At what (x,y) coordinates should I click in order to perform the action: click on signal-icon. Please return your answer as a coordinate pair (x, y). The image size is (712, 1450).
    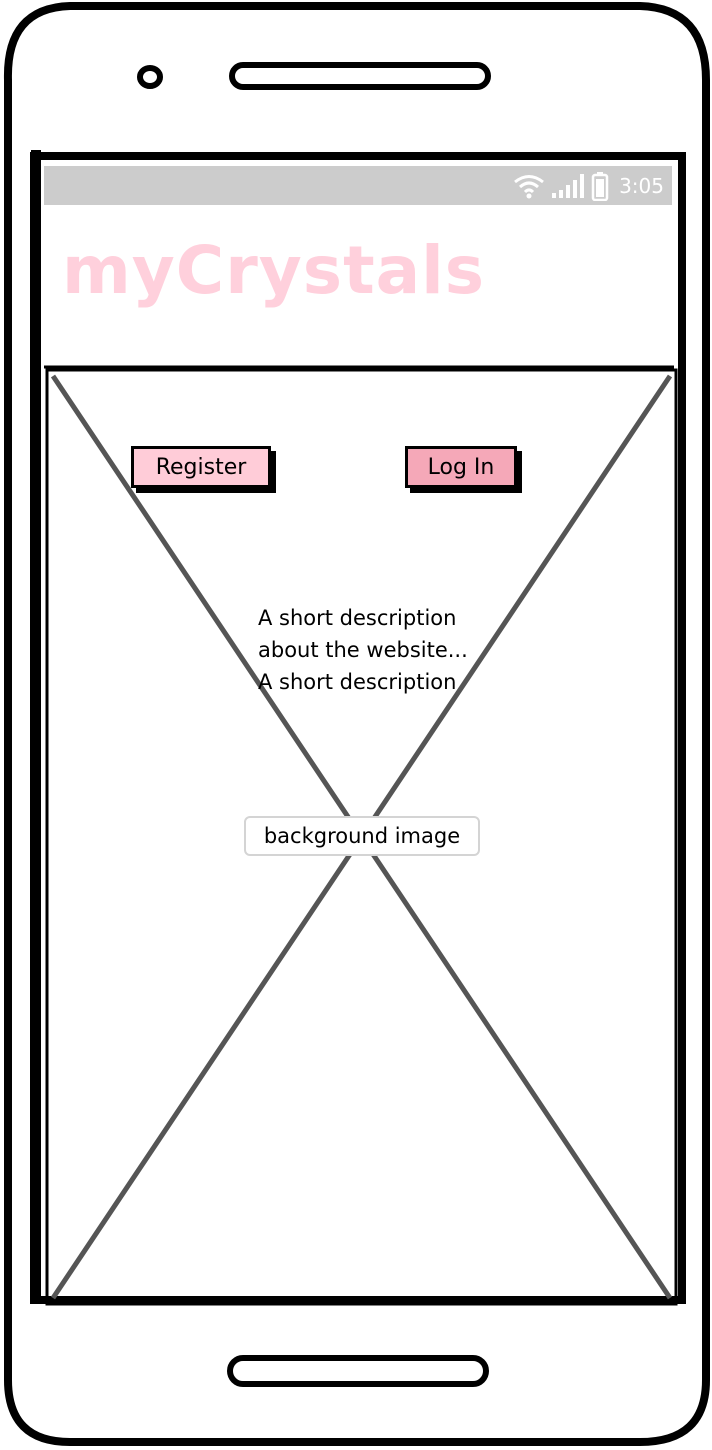
    Looking at the image, I should click on (568, 186).